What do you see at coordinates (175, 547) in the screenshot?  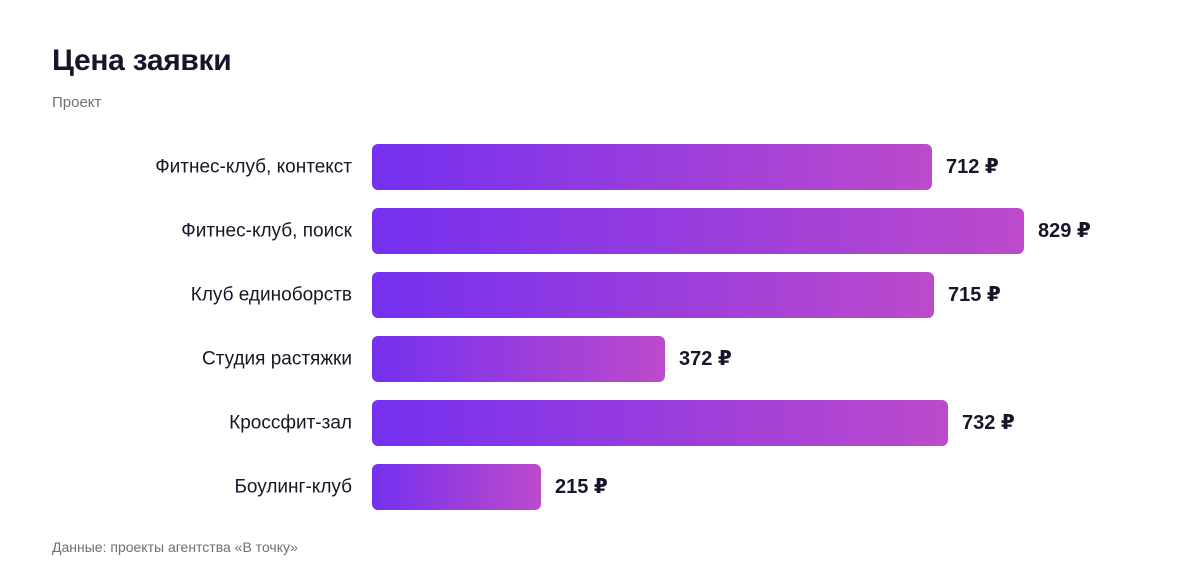 I see `source-footnote: Данные: проекты агентства «В точку»` at bounding box center [175, 547].